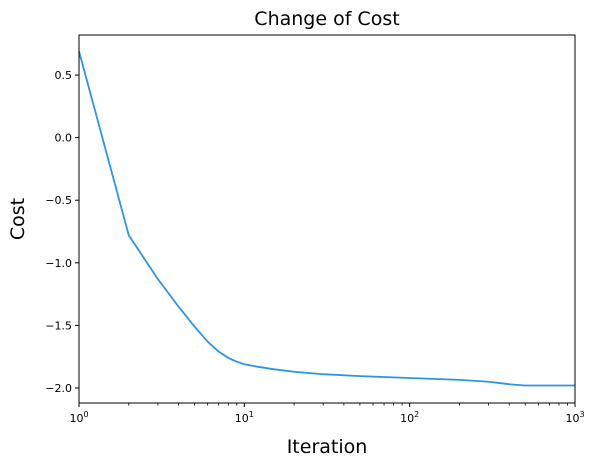 This screenshot has height=467, width=597. I want to click on x-tick-label: 10², so click(409, 417).